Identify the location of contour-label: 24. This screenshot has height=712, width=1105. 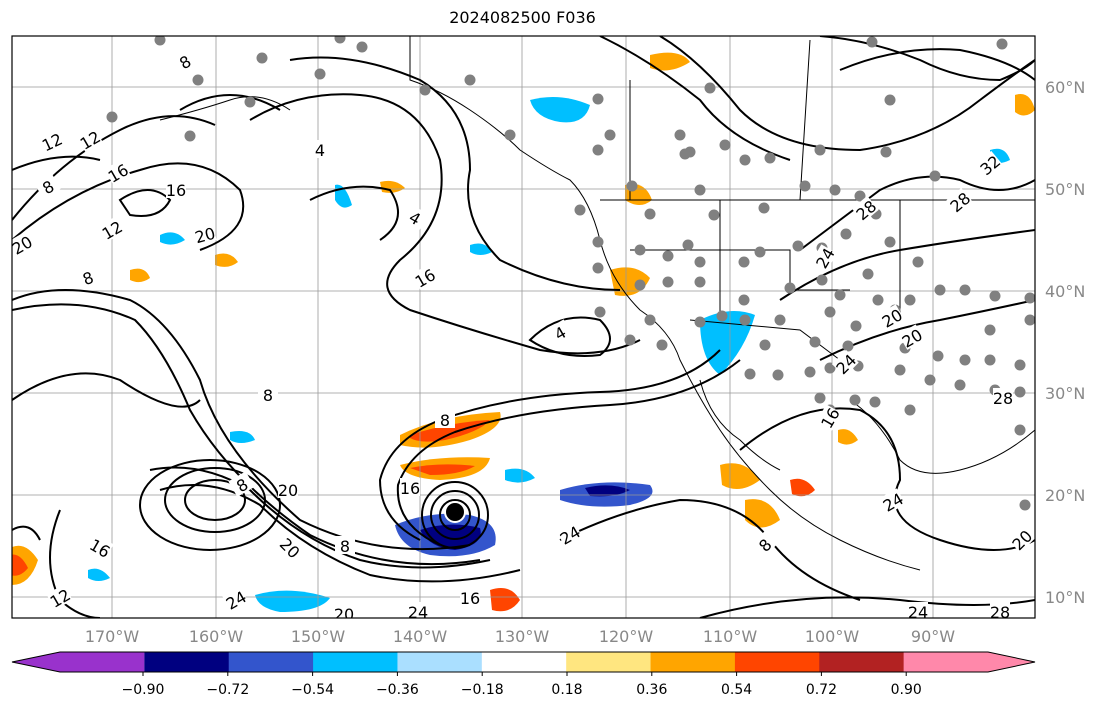
(918, 612).